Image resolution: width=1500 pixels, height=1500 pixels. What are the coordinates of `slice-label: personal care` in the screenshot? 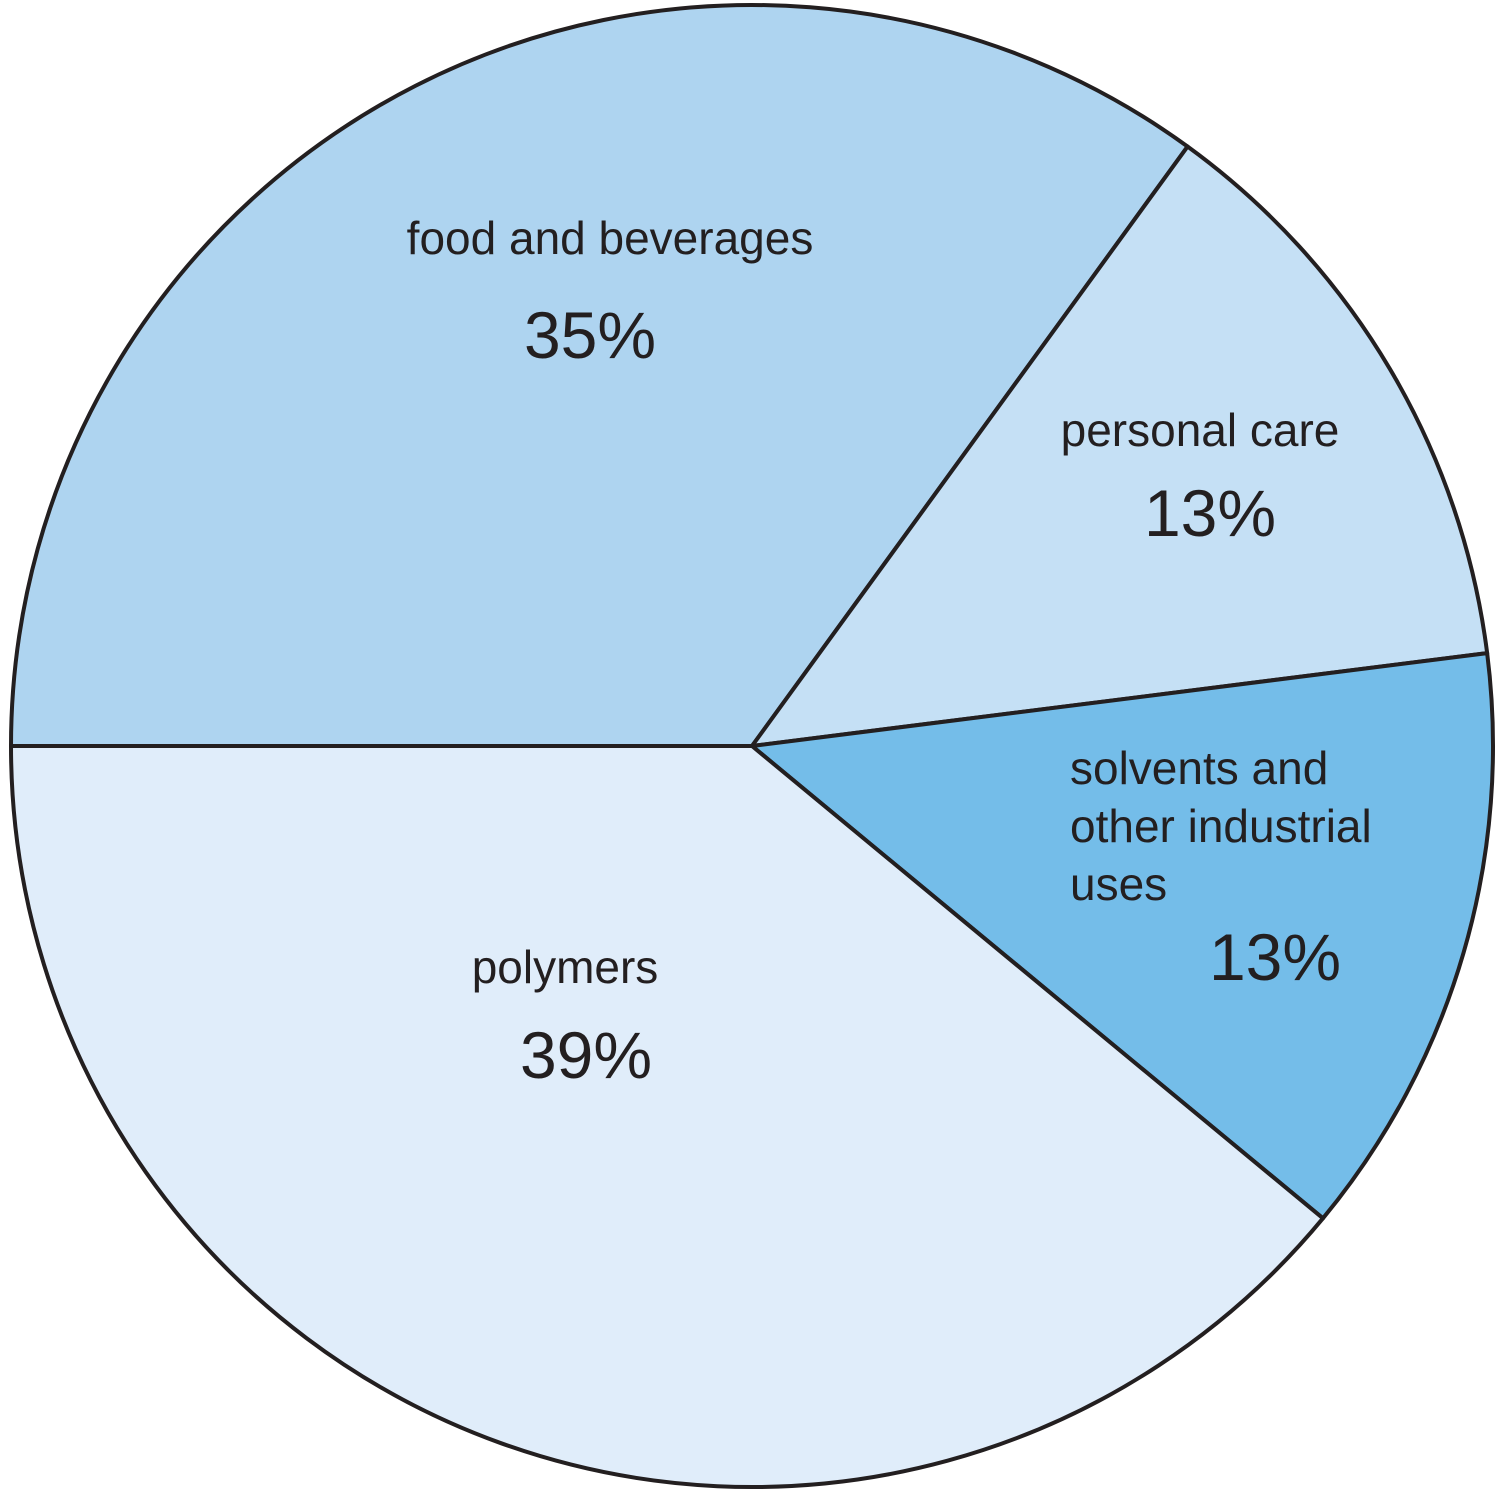 It's located at (1200, 430).